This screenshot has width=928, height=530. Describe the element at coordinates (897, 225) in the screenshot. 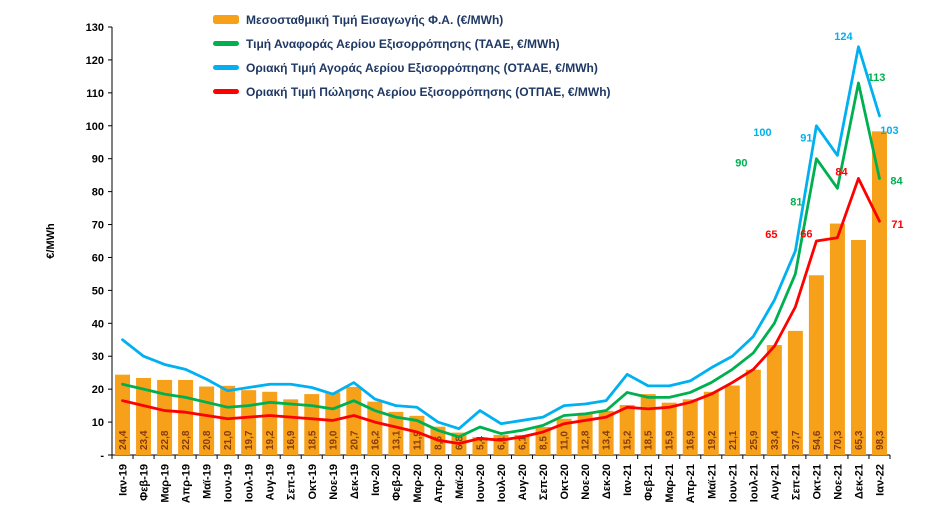

I see `line-point-label: 71` at that location.